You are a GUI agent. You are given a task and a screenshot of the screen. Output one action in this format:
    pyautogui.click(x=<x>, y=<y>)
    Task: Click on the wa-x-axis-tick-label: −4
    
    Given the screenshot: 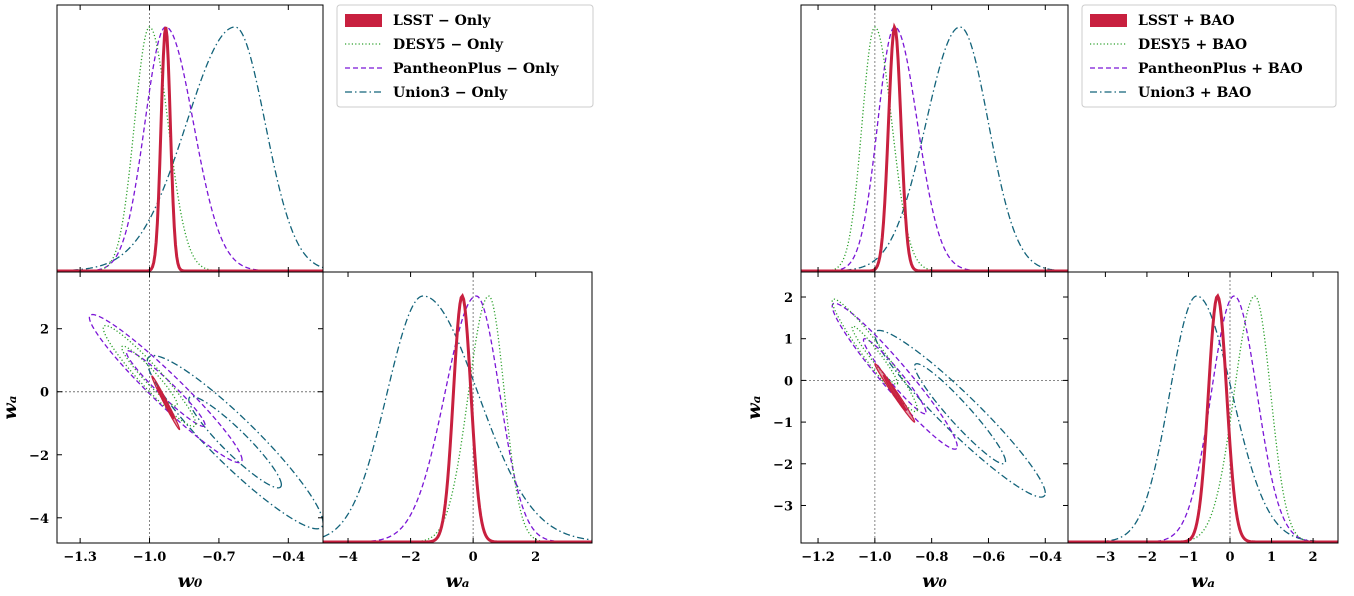 What is the action you would take?
    pyautogui.click(x=348, y=557)
    